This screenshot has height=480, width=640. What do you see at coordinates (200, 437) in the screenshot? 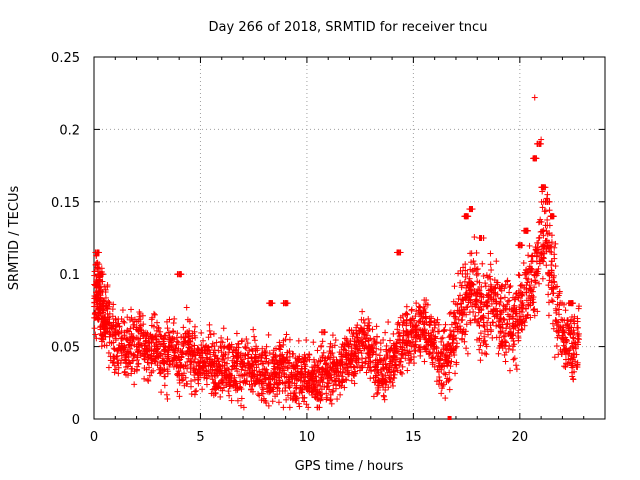
I see `x-tick-label: 5` at bounding box center [200, 437].